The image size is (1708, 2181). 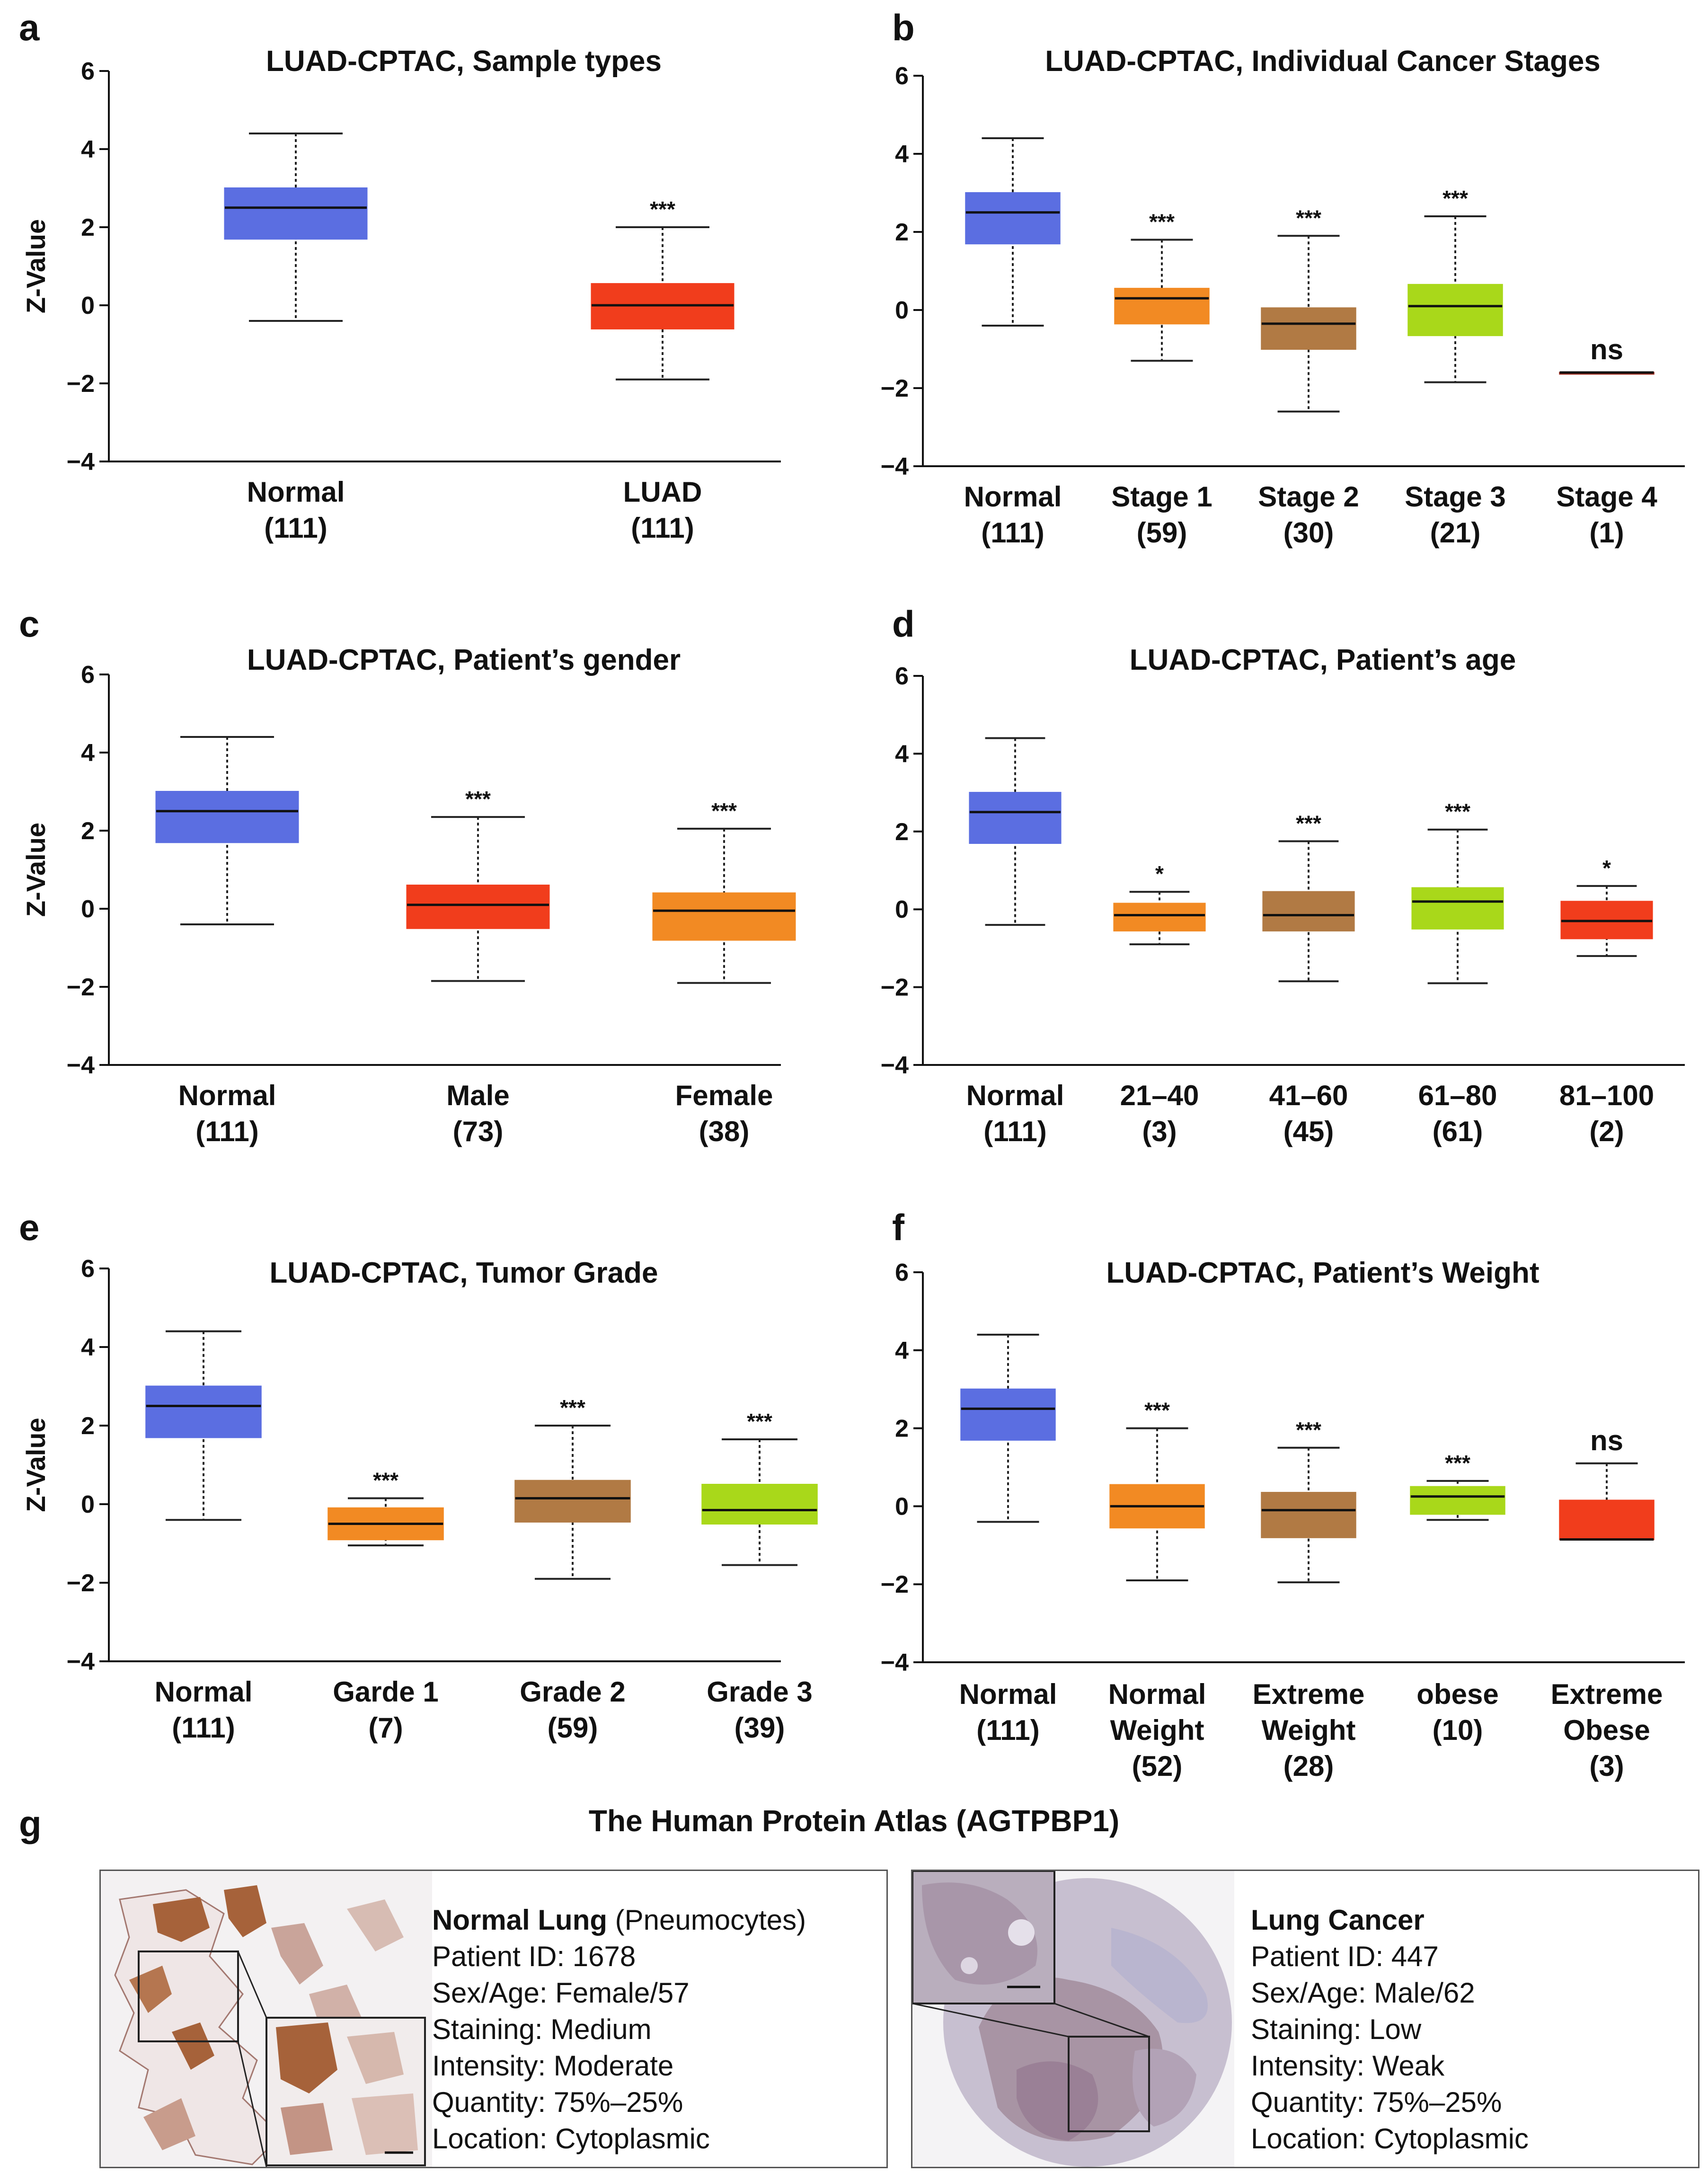 I want to click on category-label-e-2: (59), so click(x=573, y=1728).